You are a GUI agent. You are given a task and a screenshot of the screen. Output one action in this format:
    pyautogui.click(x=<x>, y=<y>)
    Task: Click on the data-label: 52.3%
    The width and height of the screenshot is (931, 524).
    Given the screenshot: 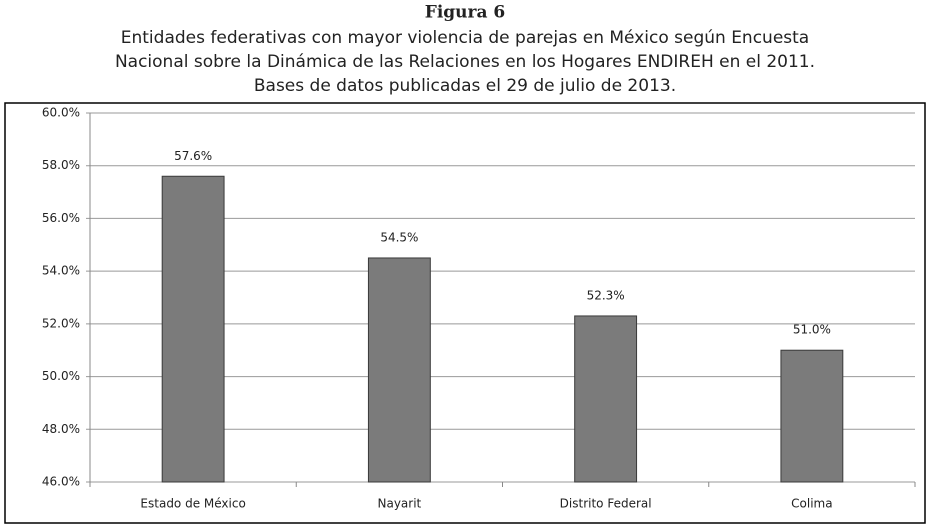 What is the action you would take?
    pyautogui.click(x=606, y=295)
    